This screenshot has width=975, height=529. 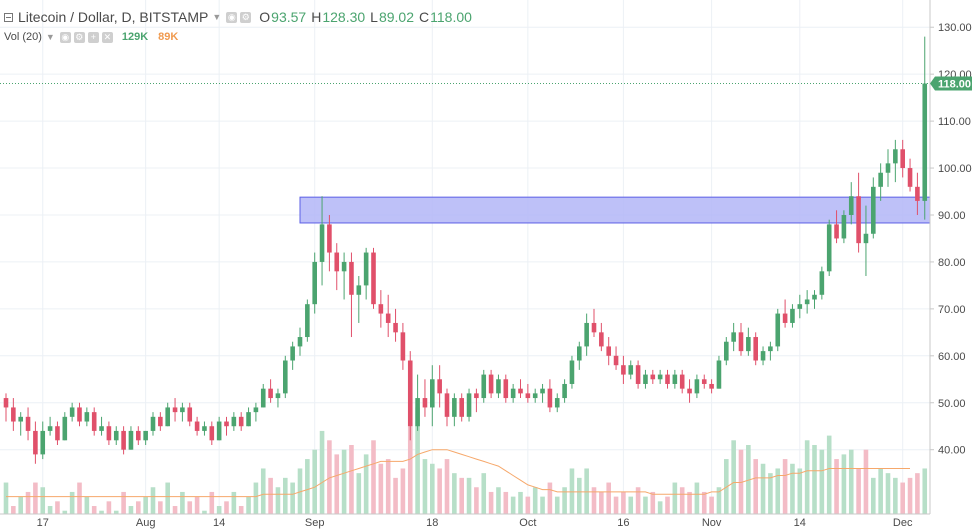 What do you see at coordinates (432, 523) in the screenshot?
I see `time-axis-label: 18` at bounding box center [432, 523].